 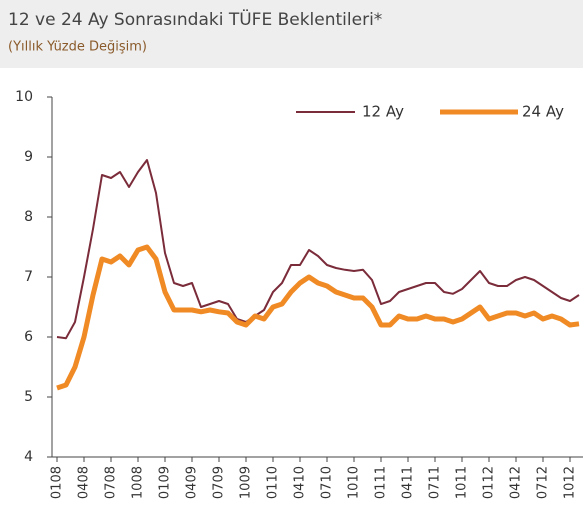 What do you see at coordinates (28, 157) in the screenshot?
I see `y-tick-label: 9` at bounding box center [28, 157].